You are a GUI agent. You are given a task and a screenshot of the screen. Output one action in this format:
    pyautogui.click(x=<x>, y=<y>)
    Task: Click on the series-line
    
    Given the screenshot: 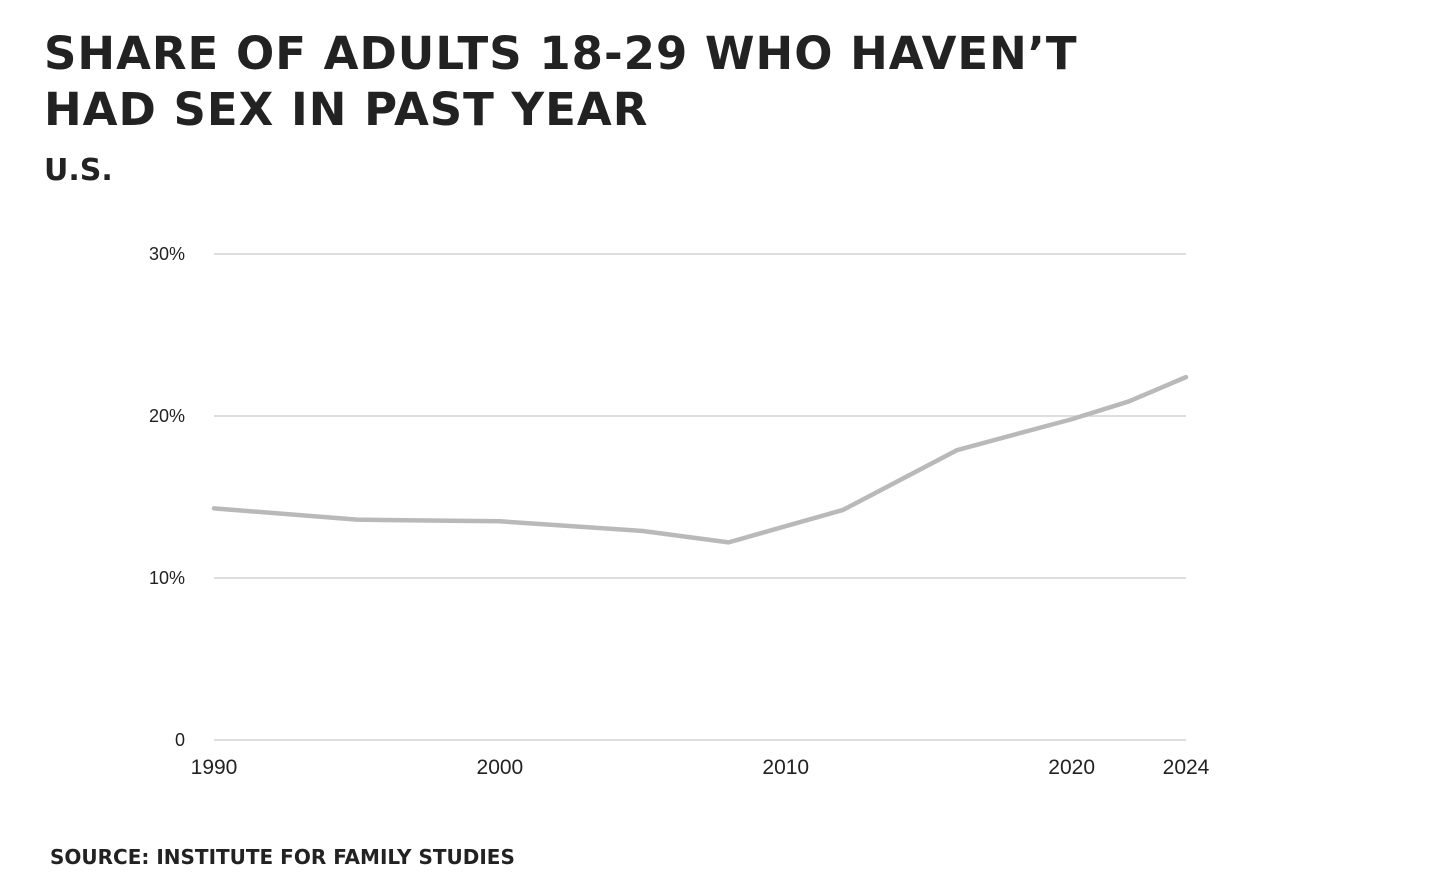 What is the action you would take?
    pyautogui.click(x=700, y=459)
    